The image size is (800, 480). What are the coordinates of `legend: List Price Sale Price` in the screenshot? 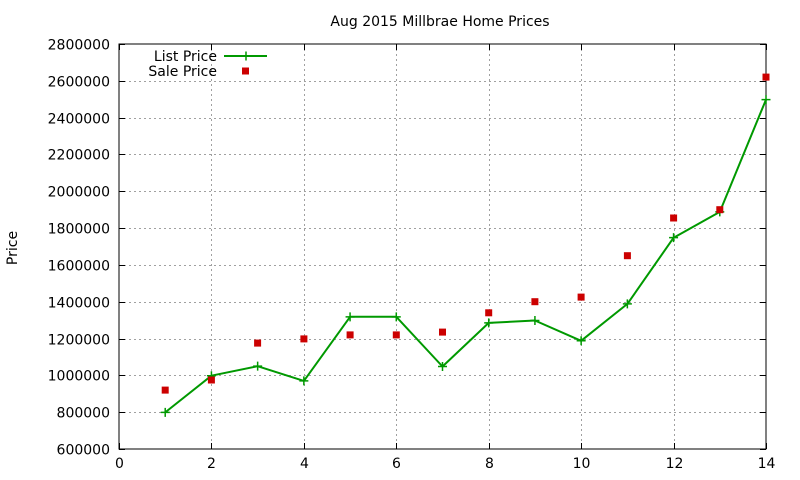 It's located at (207, 64).